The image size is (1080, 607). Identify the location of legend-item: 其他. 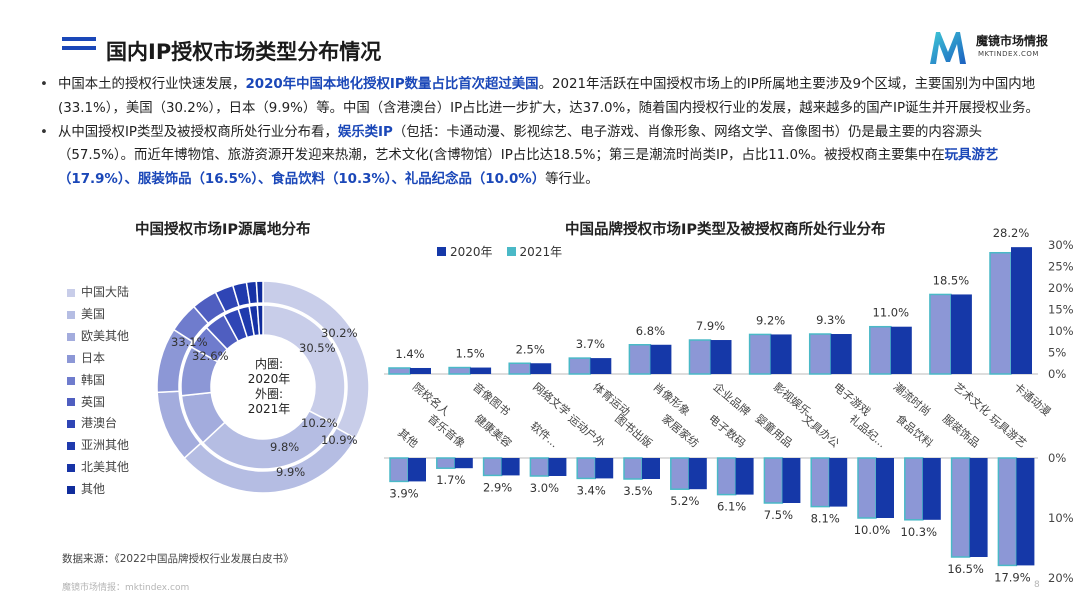
(98, 490).